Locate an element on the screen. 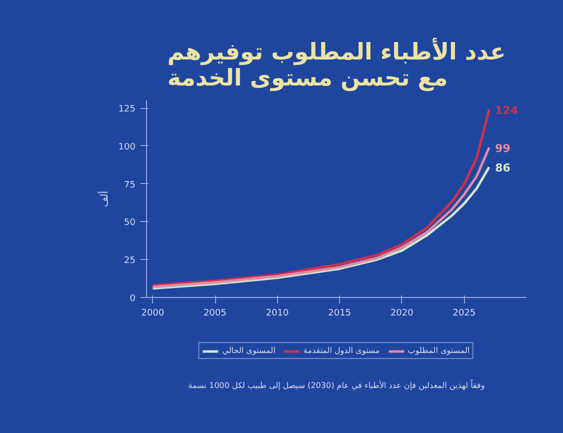 Image resolution: width=563 pixels, height=433 pixels. chart-title: عدد الأطباء المطلوب توفيرهم مع تحسن مستوى الخدمة is located at coordinates (336, 65).